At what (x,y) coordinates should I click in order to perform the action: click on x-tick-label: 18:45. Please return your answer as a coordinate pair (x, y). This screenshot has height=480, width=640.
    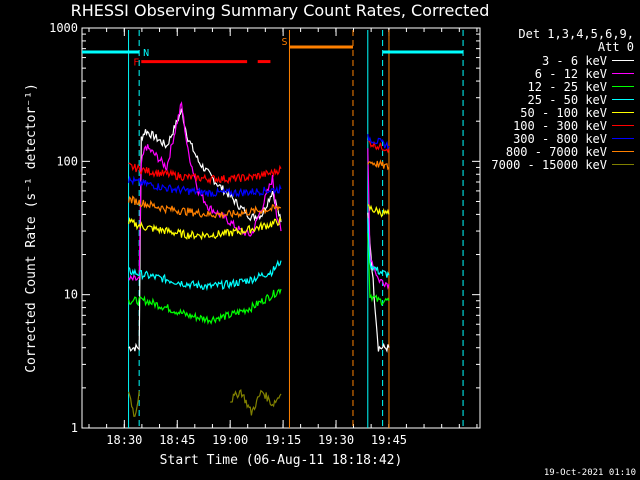
    Looking at the image, I should click on (177, 440).